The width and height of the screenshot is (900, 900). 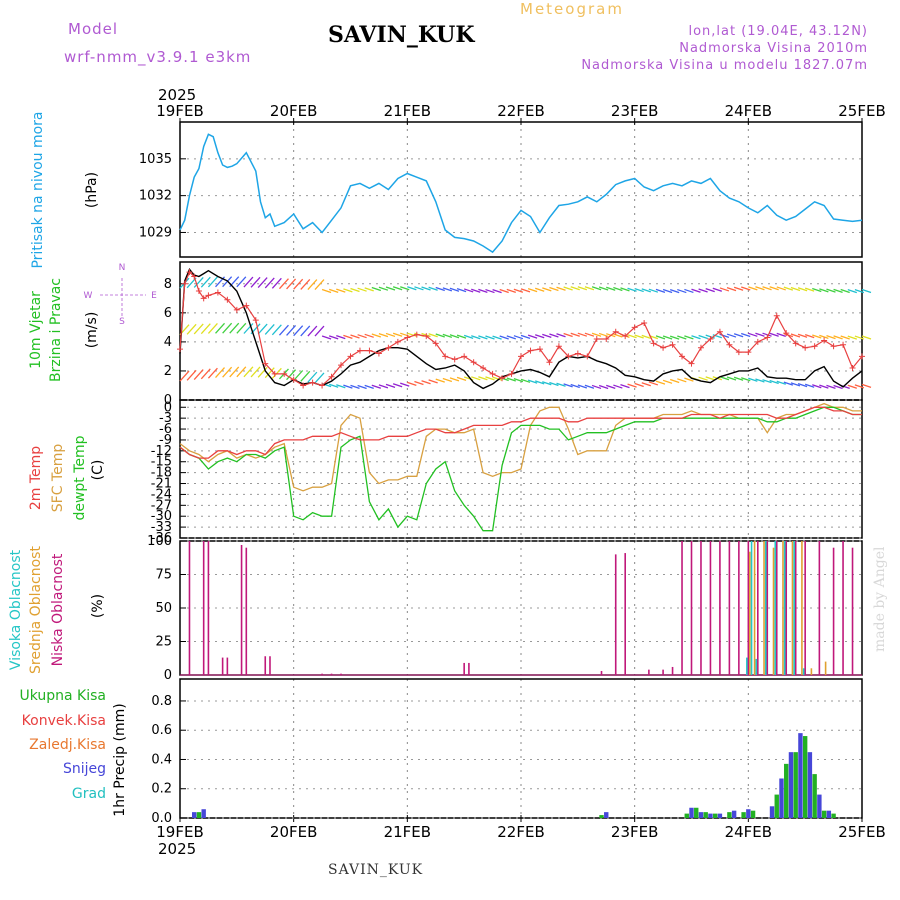 I want to click on dewpoint-line, so click(x=520, y=469).